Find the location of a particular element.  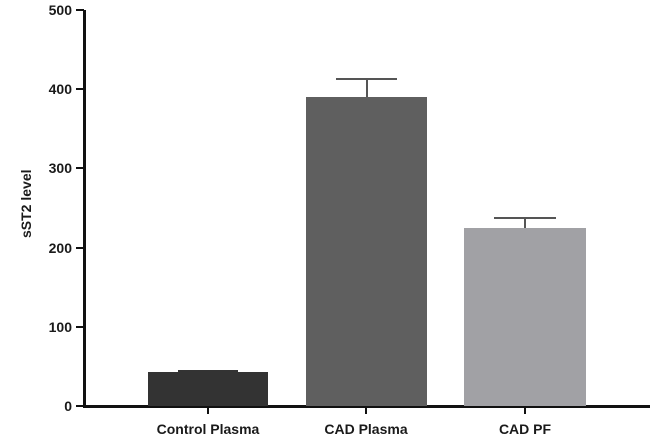

y-tick-label: 100 is located at coordinates (60, 327).